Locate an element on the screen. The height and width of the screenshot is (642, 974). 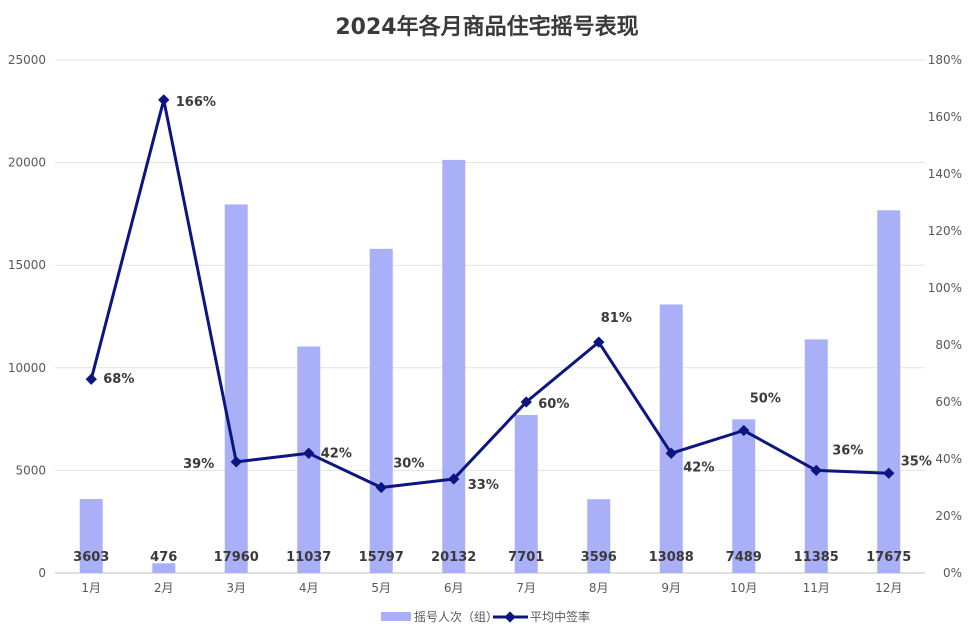
chart-title: 2024年各月商品住宅摇号表现 is located at coordinates (486, 27).